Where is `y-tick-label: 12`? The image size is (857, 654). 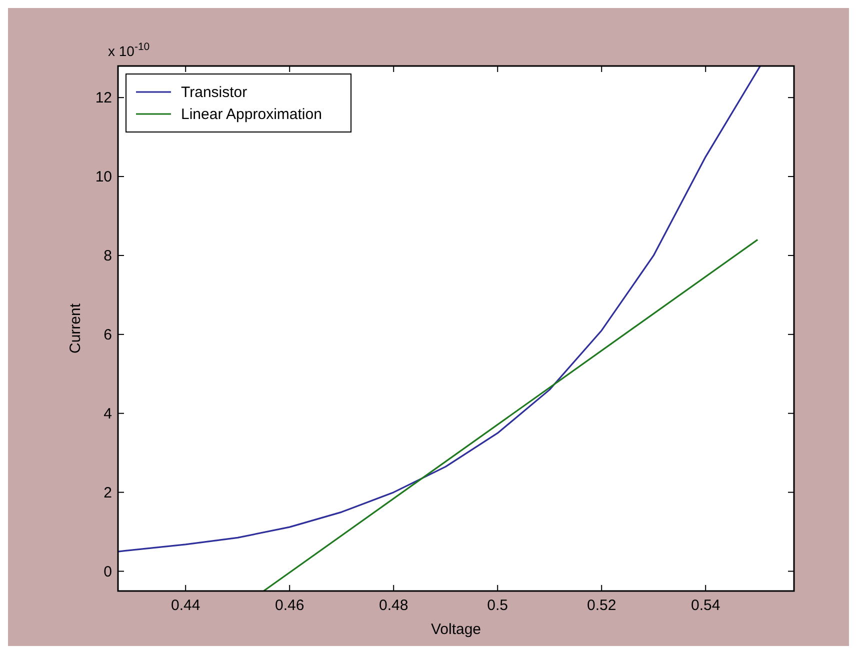 y-tick-label: 12 is located at coordinates (103, 98).